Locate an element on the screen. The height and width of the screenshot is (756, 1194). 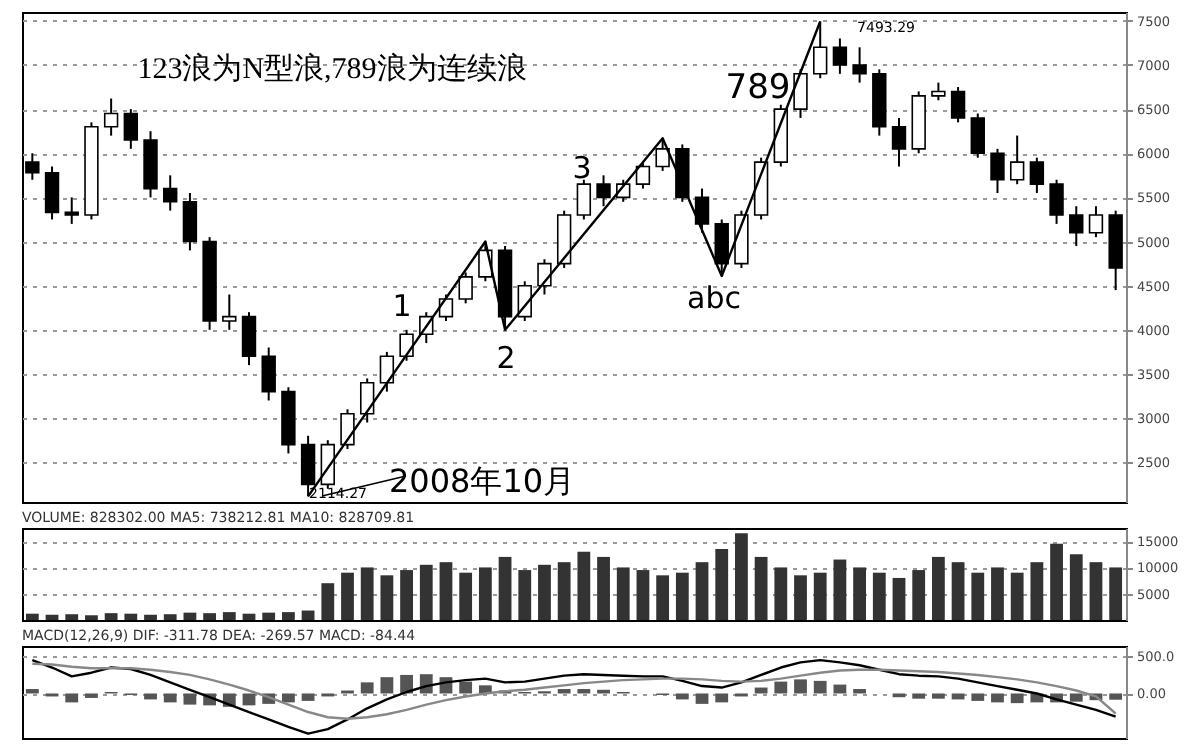
annotation: 2 is located at coordinates (506, 358).